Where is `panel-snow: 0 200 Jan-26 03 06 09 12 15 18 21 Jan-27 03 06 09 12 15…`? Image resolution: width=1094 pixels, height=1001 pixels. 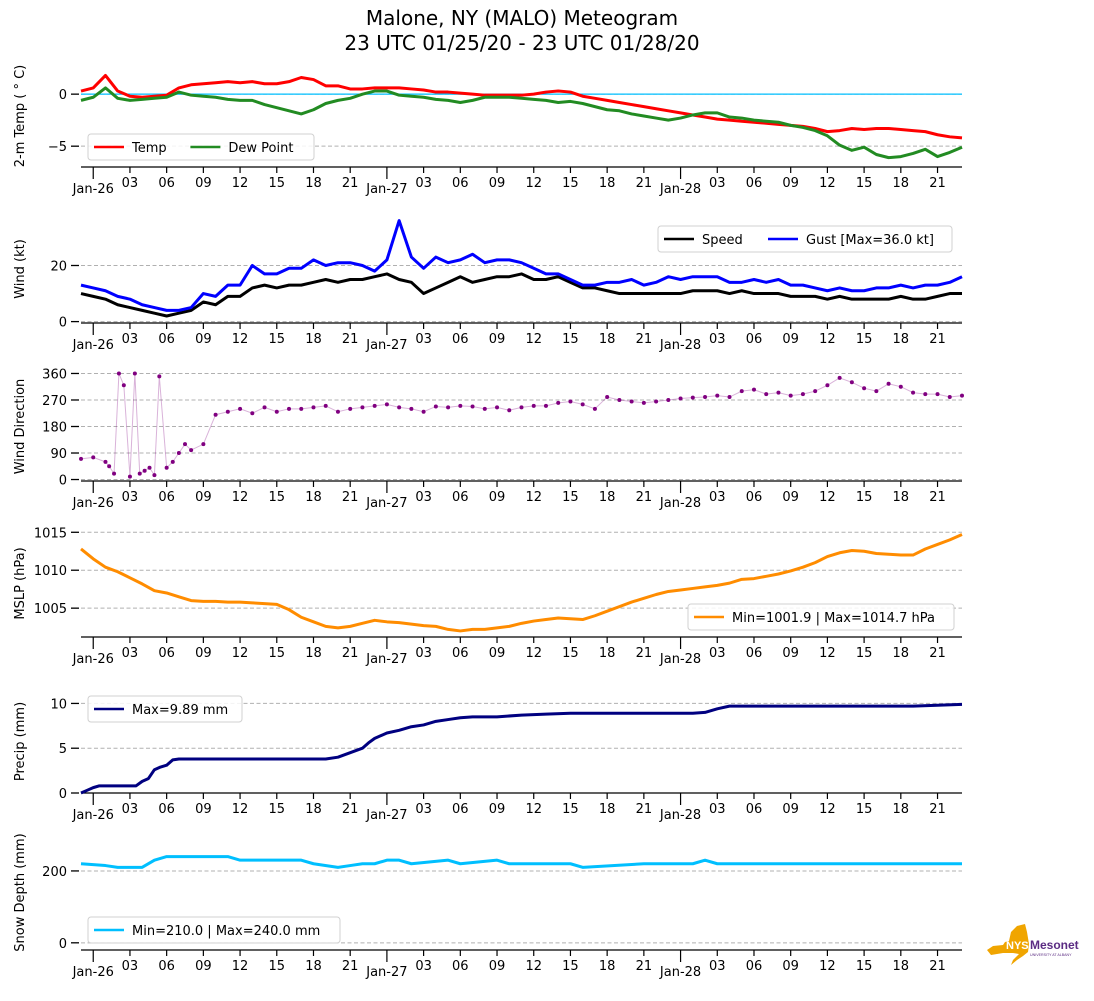 panel-snow: 0 200 Jan-26 03 06 09 12 15 18 21 Jan-27 03 06 09 12 15… is located at coordinates (487, 906).